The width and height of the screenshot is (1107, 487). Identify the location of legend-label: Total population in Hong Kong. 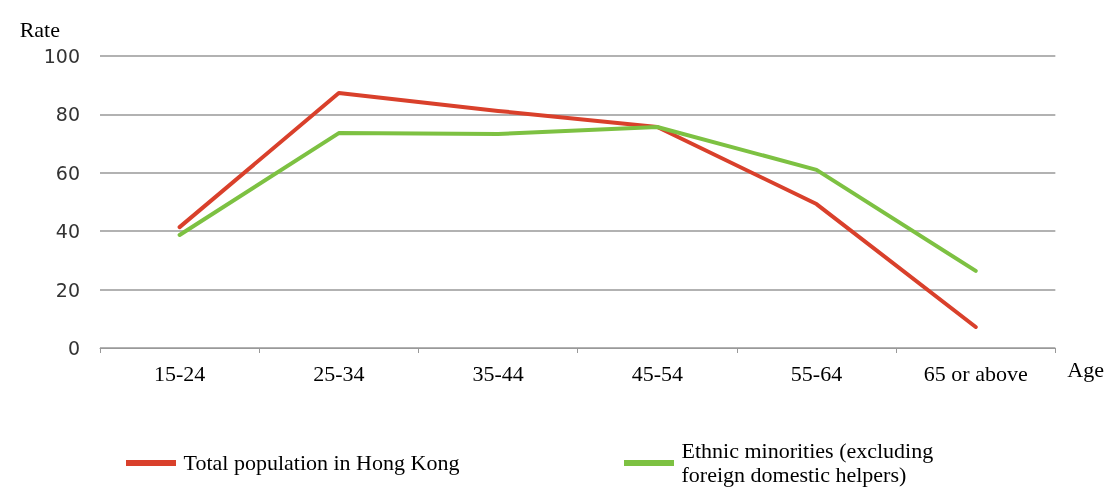
(322, 462).